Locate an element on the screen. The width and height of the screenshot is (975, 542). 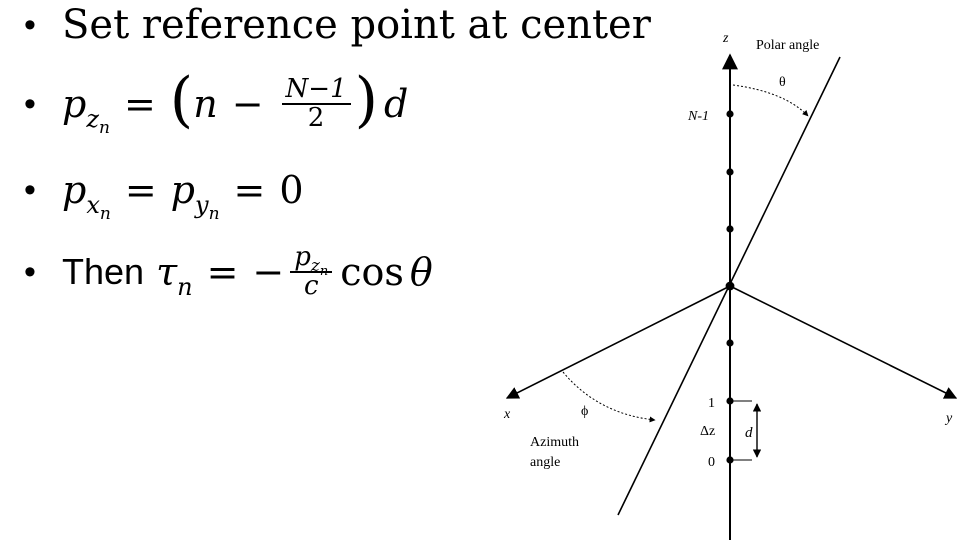
fraction-denominator: 2 is located at coordinates (316, 118).